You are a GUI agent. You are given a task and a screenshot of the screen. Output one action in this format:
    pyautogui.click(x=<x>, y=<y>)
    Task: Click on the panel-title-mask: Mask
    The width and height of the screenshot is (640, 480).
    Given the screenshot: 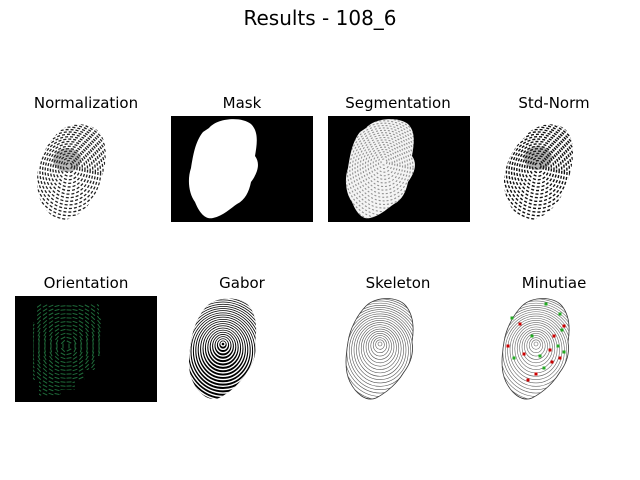 What is the action you would take?
    pyautogui.click(x=242, y=103)
    